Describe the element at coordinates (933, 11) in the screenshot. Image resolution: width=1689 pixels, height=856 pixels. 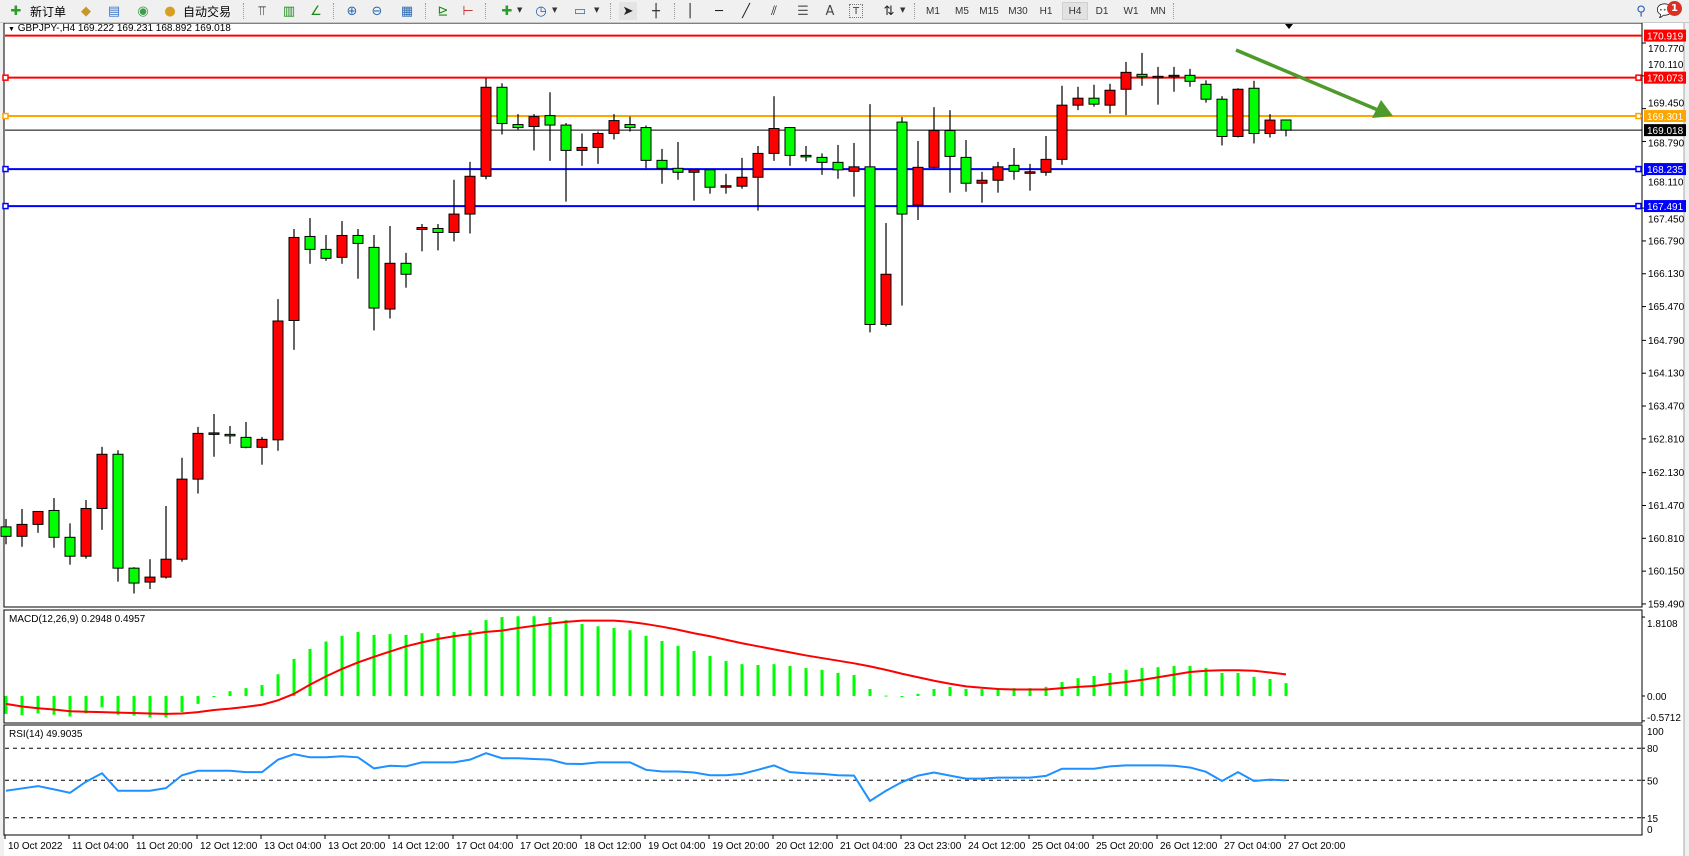
I see `timeframe-m1: M1` at that location.